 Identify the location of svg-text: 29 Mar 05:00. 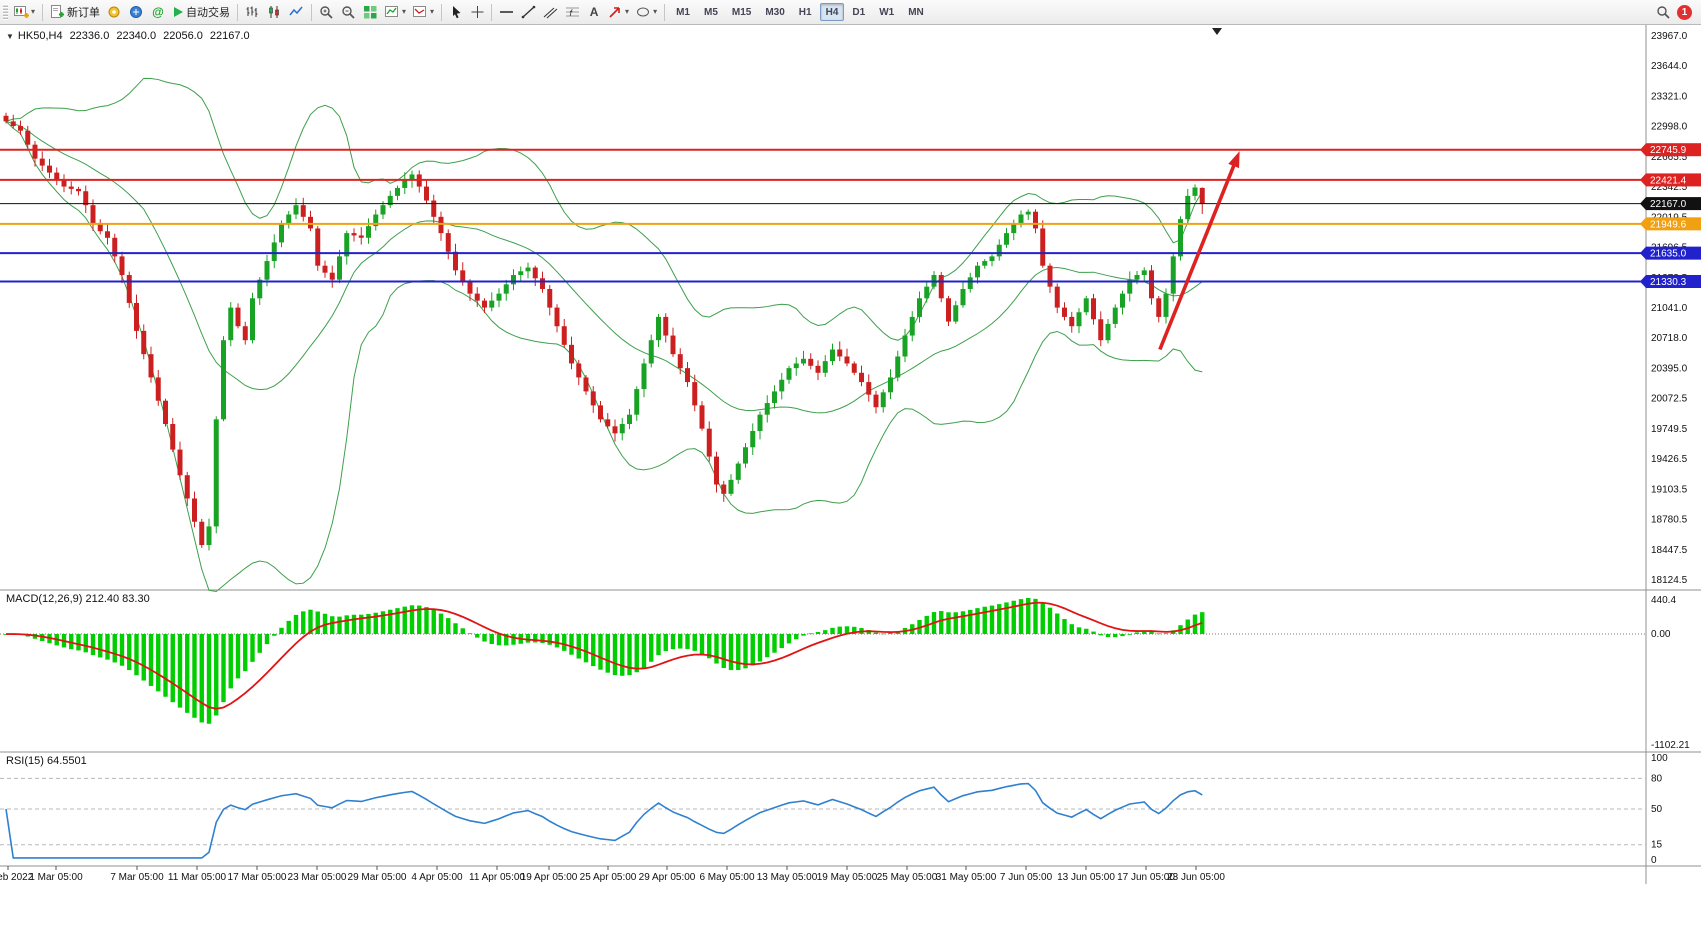
(377, 877).